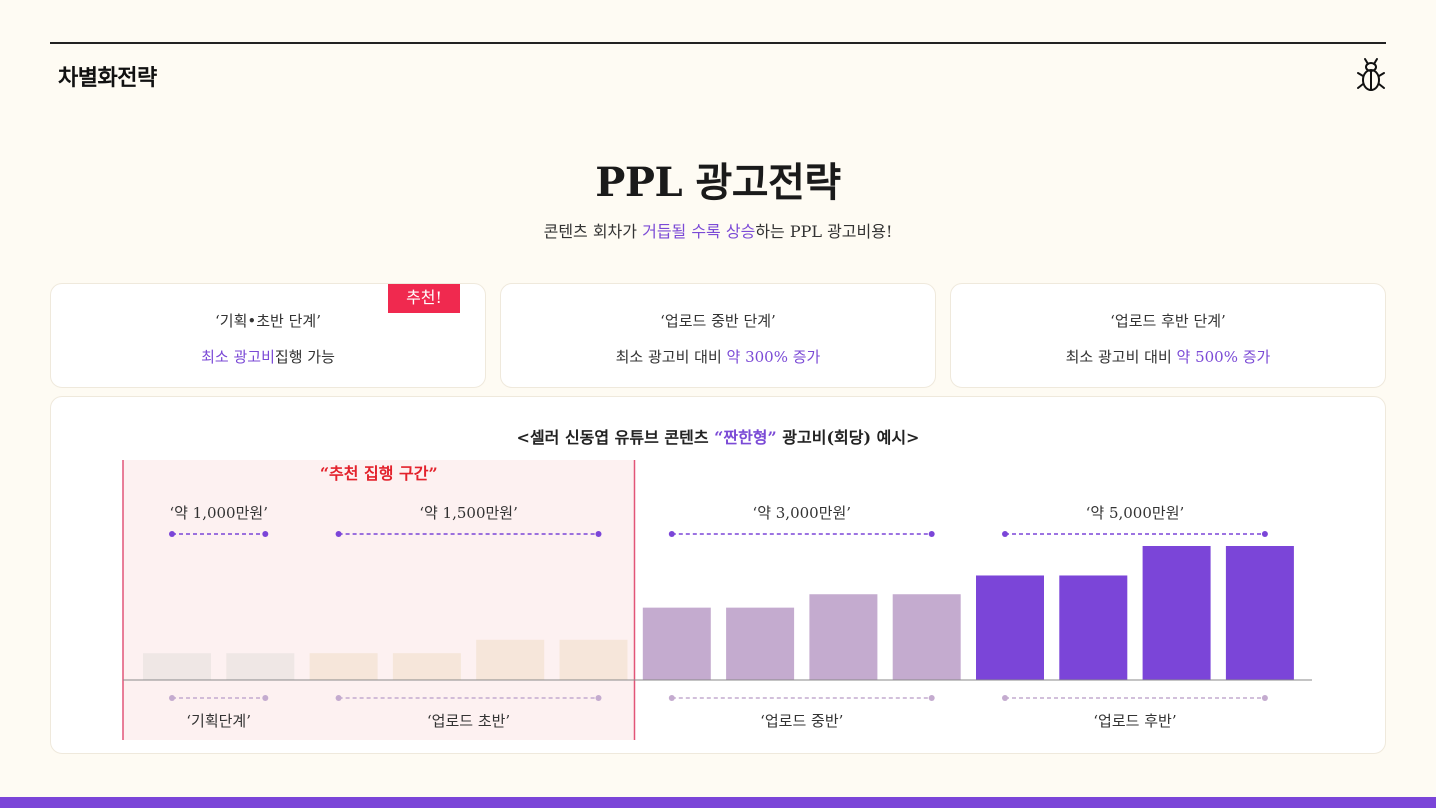 The width and height of the screenshot is (1436, 808). Describe the element at coordinates (718, 182) in the screenshot. I see `page-title: PPL 광고전략` at that location.